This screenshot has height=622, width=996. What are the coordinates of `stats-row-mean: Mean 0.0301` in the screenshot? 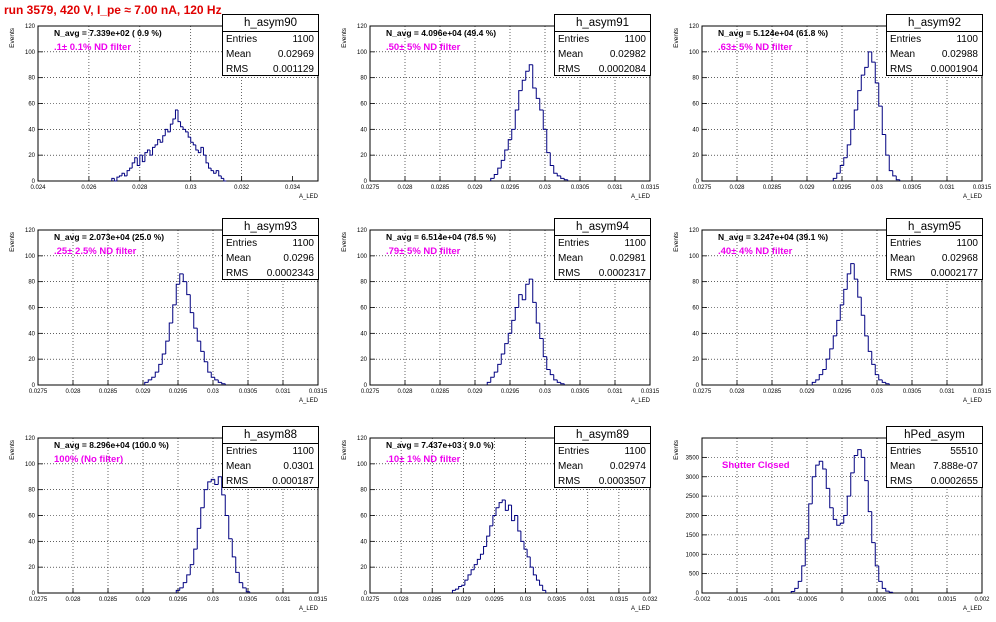 It's located at (270, 466).